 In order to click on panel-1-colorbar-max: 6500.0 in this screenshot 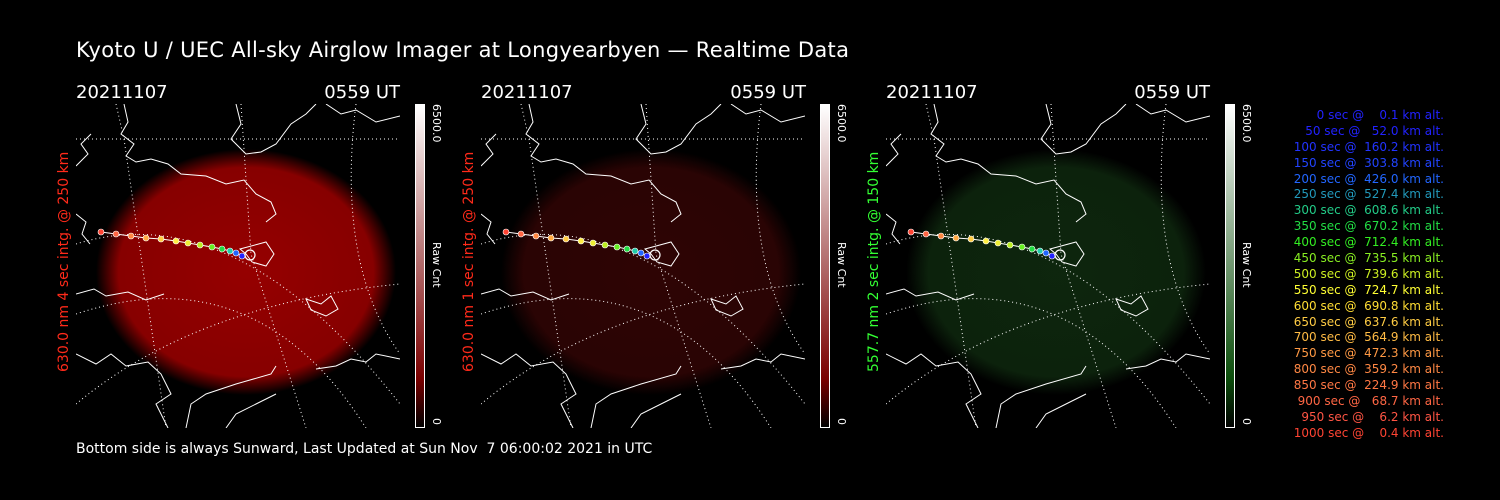, I will do `click(436, 123)`.